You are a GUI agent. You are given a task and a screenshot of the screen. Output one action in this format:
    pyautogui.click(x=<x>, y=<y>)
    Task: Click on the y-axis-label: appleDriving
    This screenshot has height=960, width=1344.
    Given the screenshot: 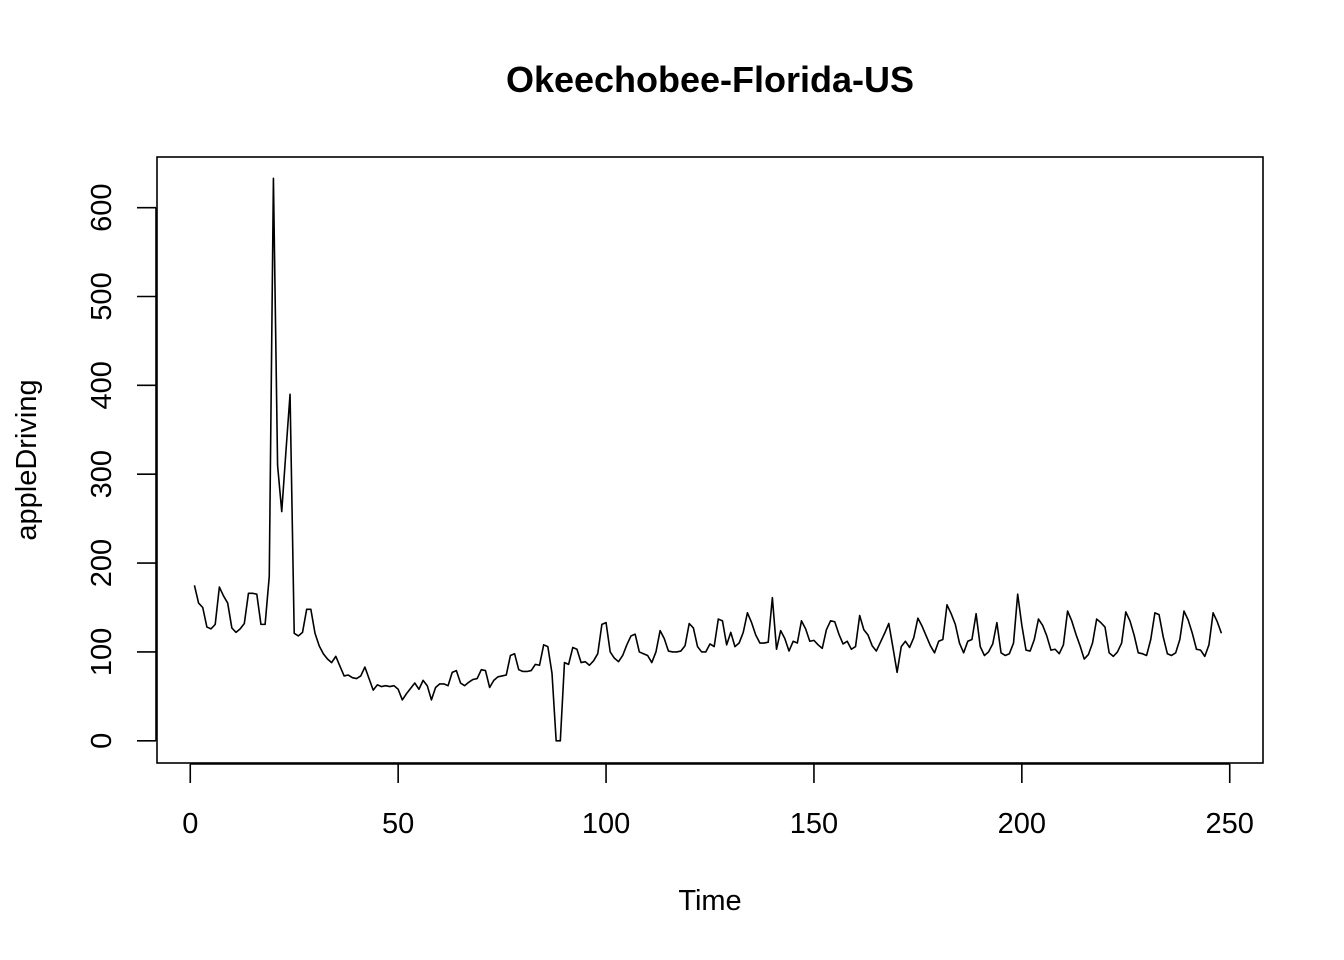 What is the action you would take?
    pyautogui.click(x=27, y=459)
    